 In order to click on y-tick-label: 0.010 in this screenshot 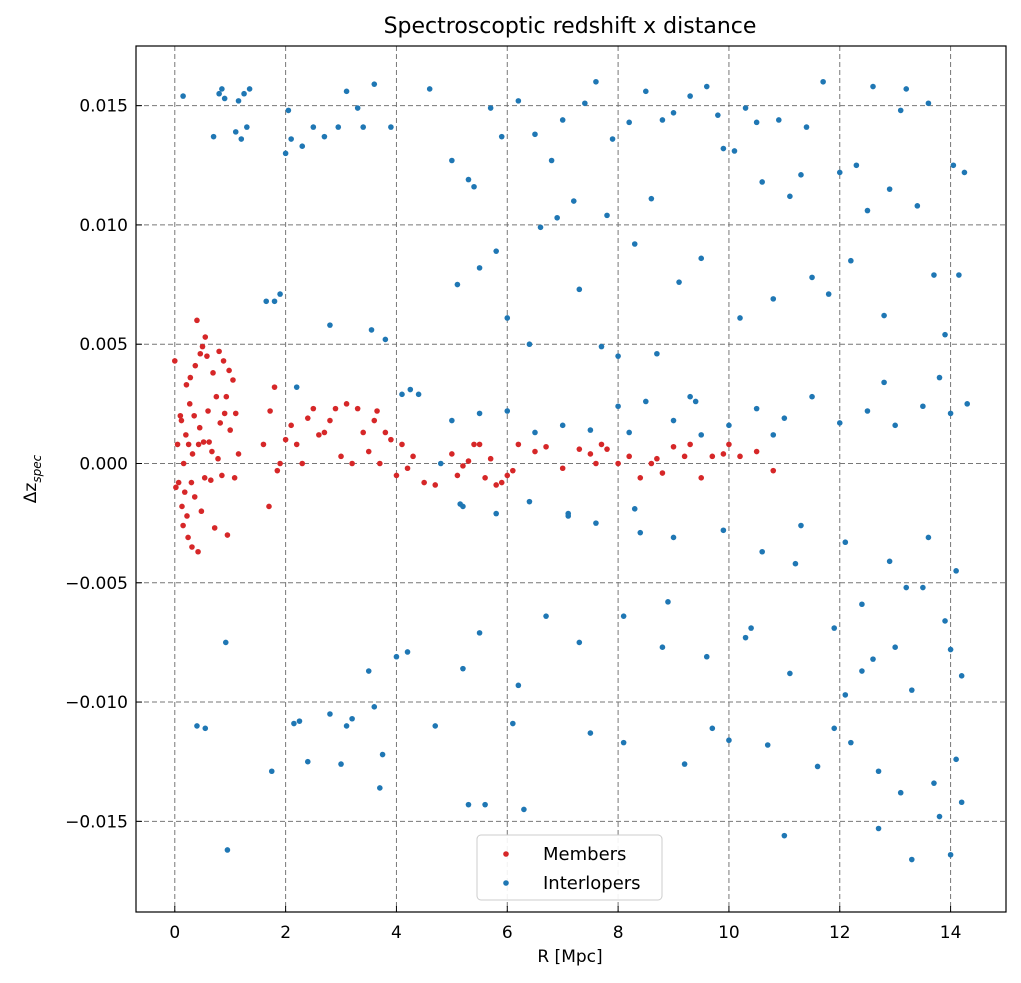, I will do `click(103, 226)`.